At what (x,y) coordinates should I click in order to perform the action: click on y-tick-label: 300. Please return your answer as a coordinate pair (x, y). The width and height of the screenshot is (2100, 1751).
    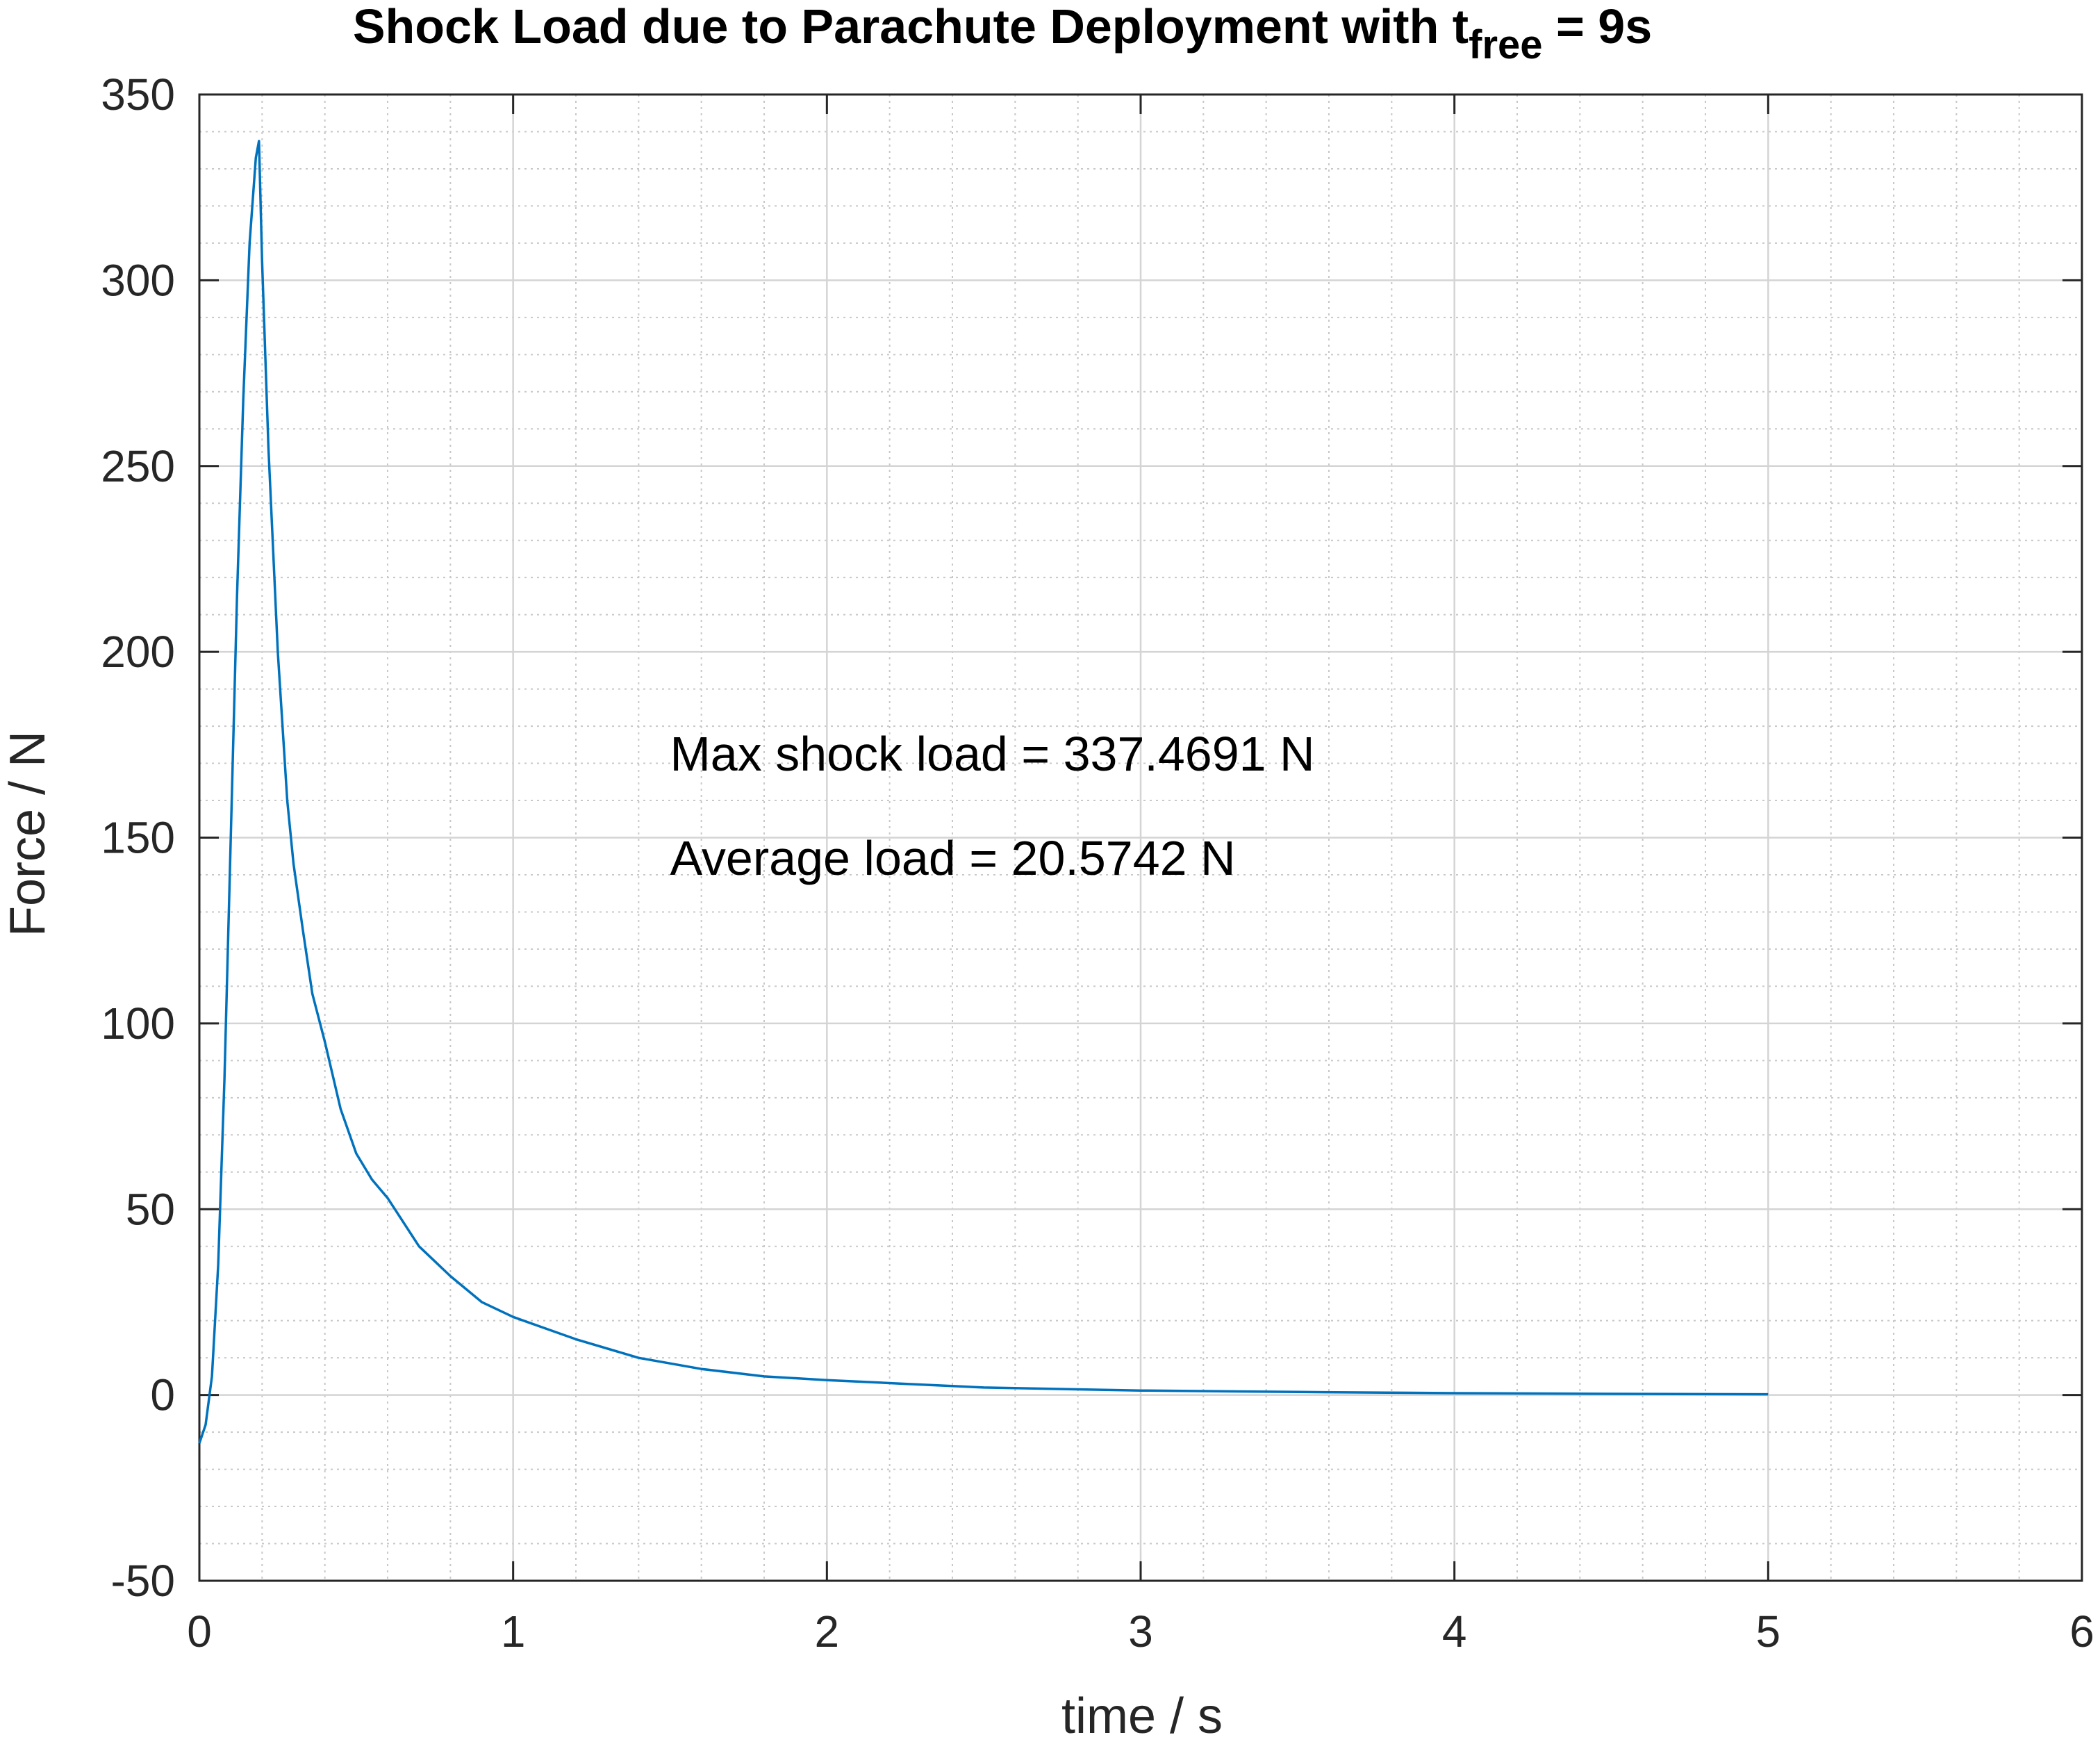
    Looking at the image, I should click on (138, 280).